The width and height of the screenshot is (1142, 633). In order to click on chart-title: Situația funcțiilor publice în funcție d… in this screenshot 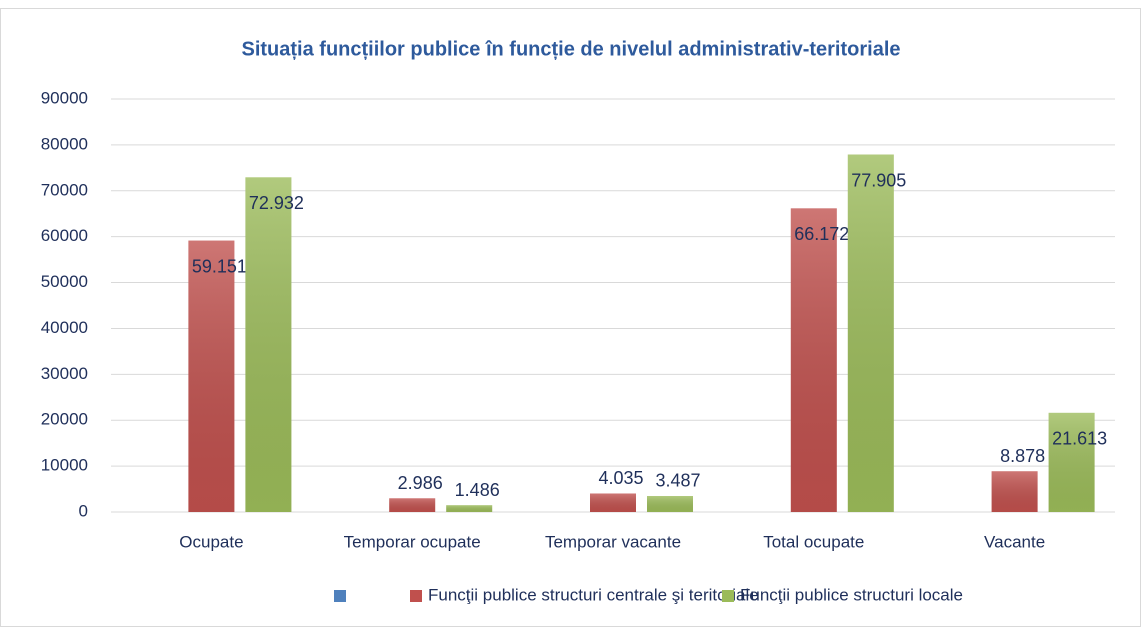, I will do `click(571, 49)`.